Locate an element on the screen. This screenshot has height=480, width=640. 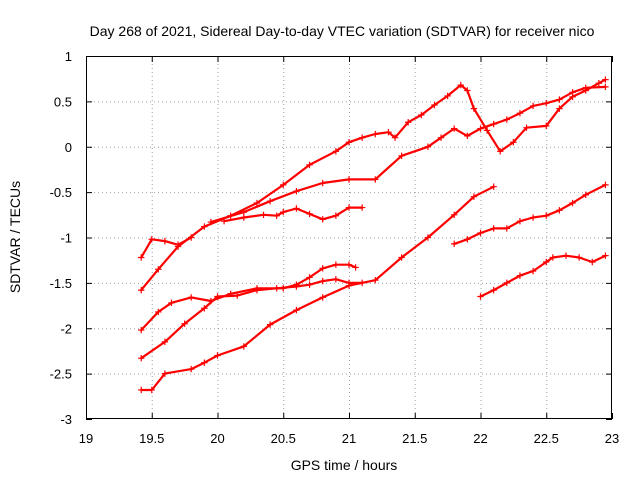
x-tick-label: 23 is located at coordinates (612, 438).